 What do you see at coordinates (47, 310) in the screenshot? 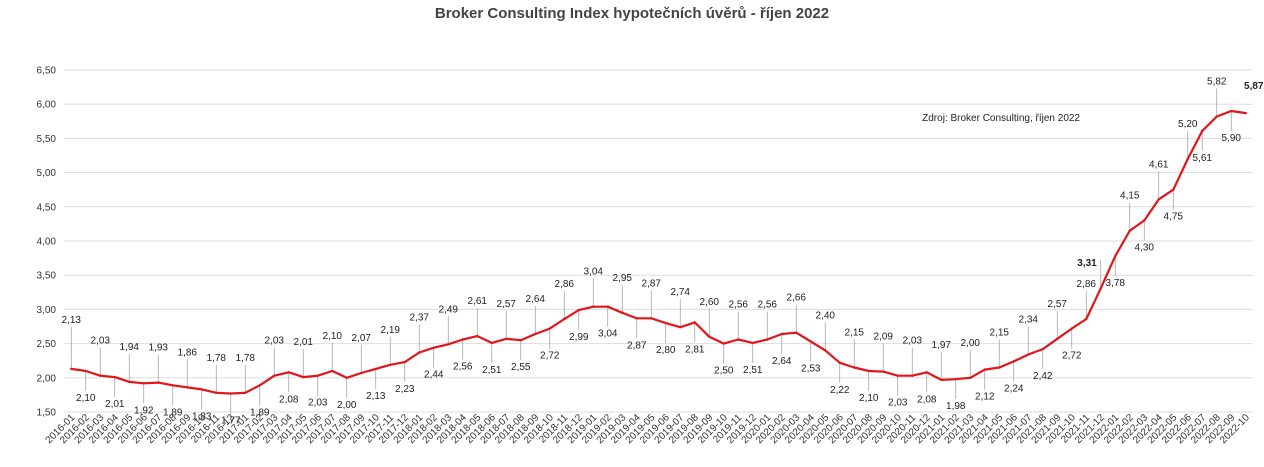
I see `y-tick-label: 3,00` at bounding box center [47, 310].